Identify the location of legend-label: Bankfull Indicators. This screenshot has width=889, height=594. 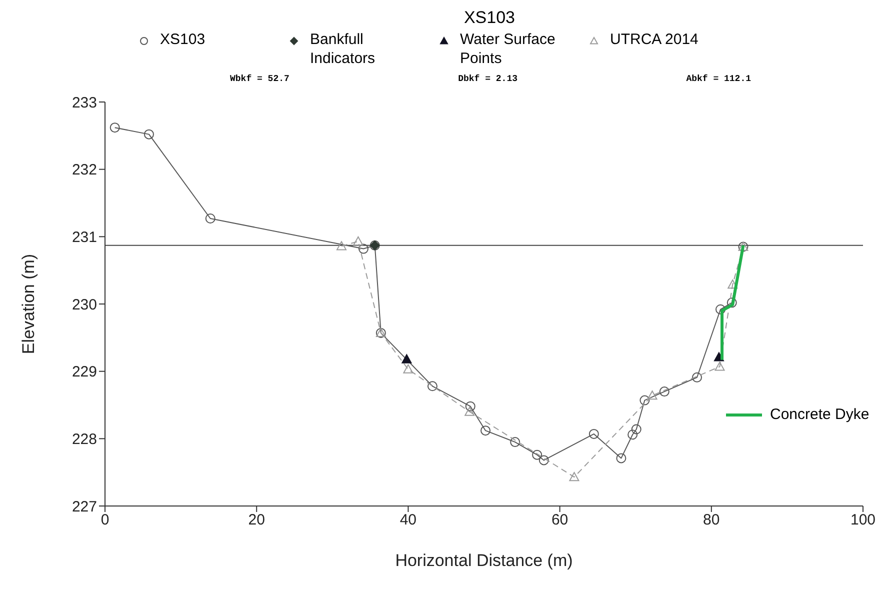
(343, 49).